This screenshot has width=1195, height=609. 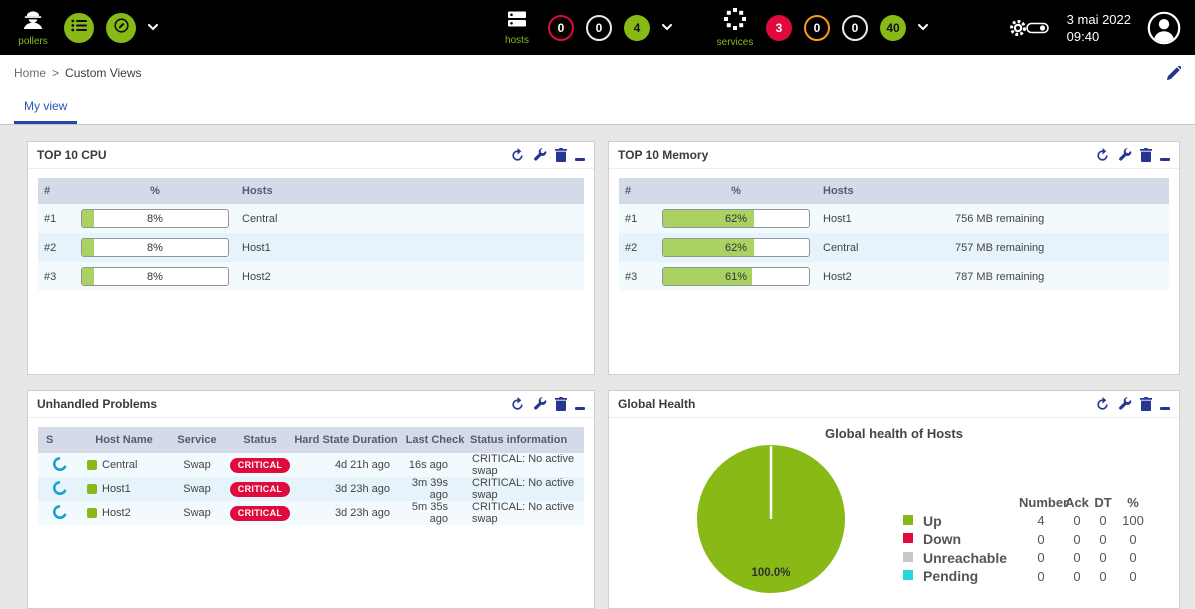 What do you see at coordinates (951, 576) in the screenshot?
I see `legend-label: Pending` at bounding box center [951, 576].